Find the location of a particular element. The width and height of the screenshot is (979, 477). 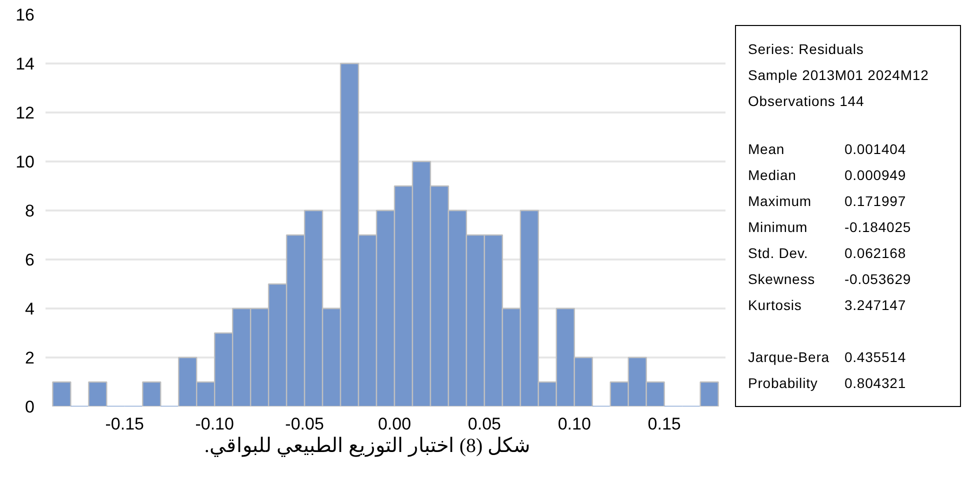

x-tick-label: 0.10 is located at coordinates (574, 424).